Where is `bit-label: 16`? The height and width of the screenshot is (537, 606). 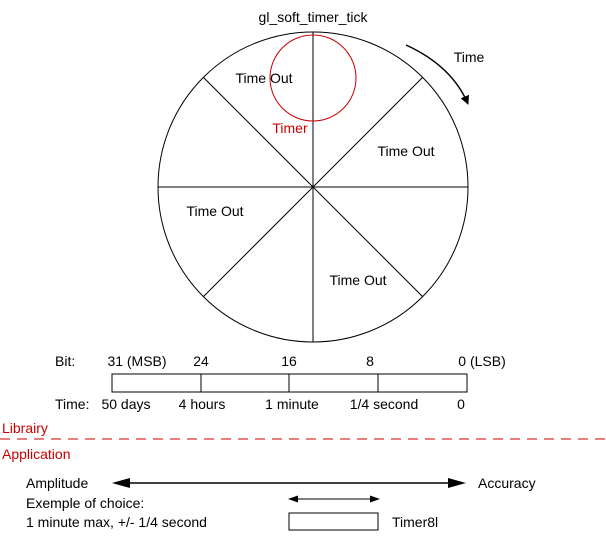
bit-label: 16 is located at coordinates (289, 361).